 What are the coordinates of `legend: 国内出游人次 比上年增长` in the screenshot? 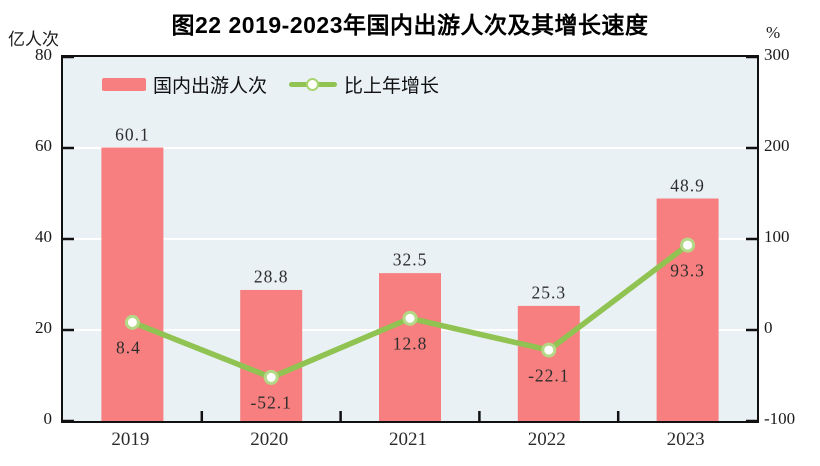 It's located at (270, 84).